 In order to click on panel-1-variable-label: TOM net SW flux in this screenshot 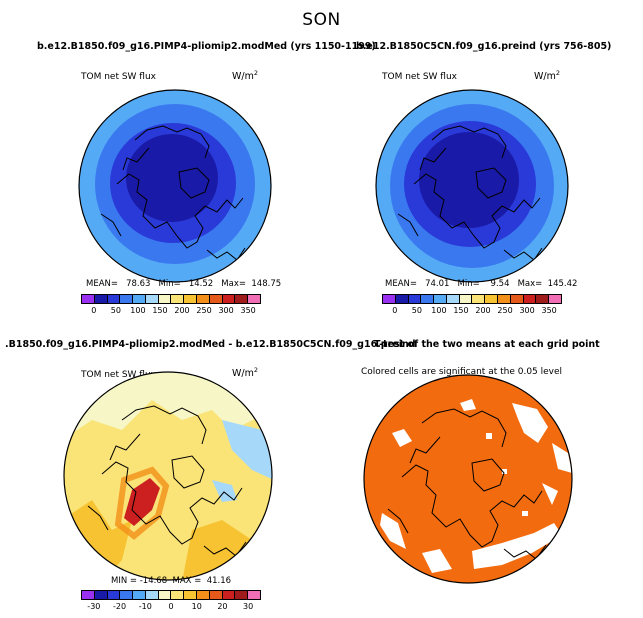, I will do `click(119, 77)`.